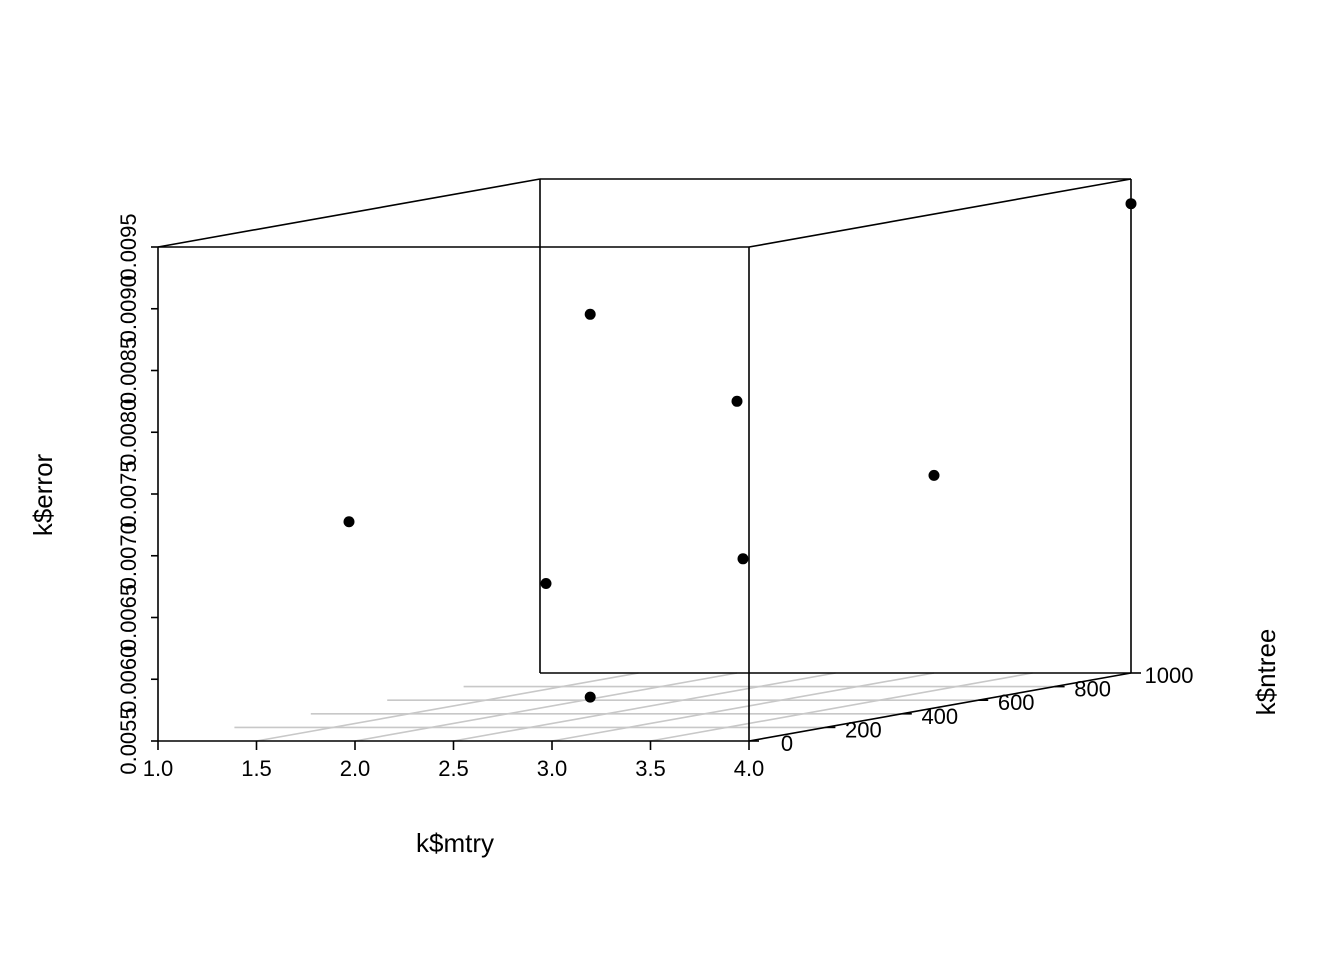 This screenshot has height=960, width=1344. What do you see at coordinates (787, 743) in the screenshot?
I see `y-tick-label: 0` at bounding box center [787, 743].